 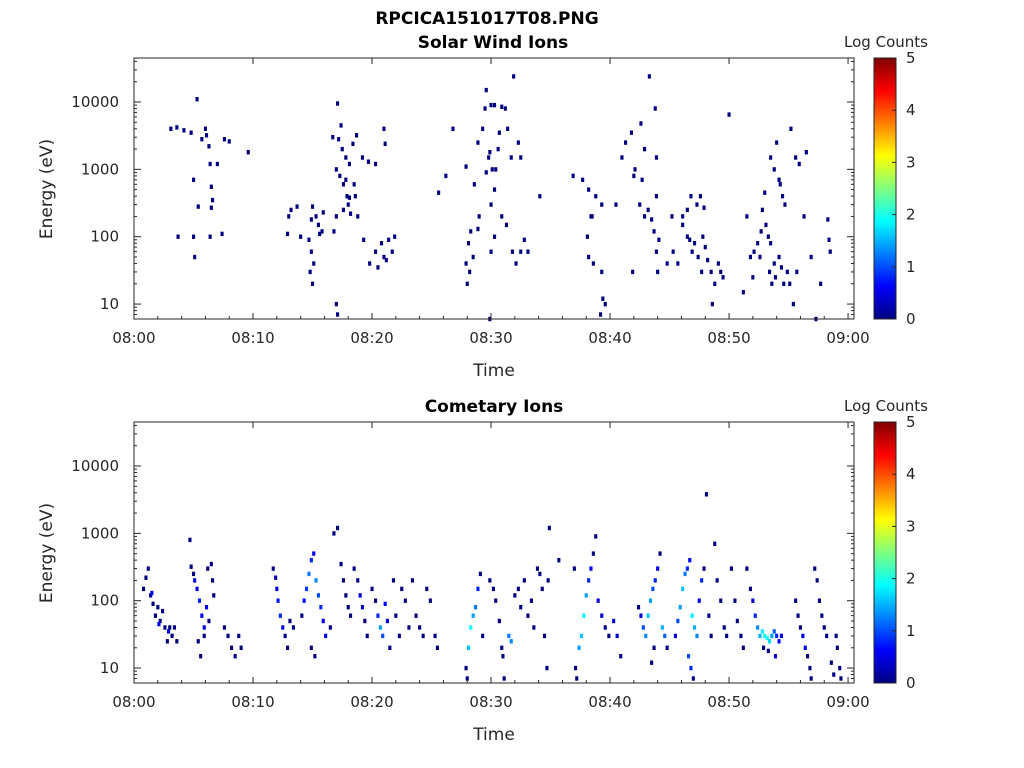 I want to click on x-tick-label: 08:30, so click(x=490, y=338).